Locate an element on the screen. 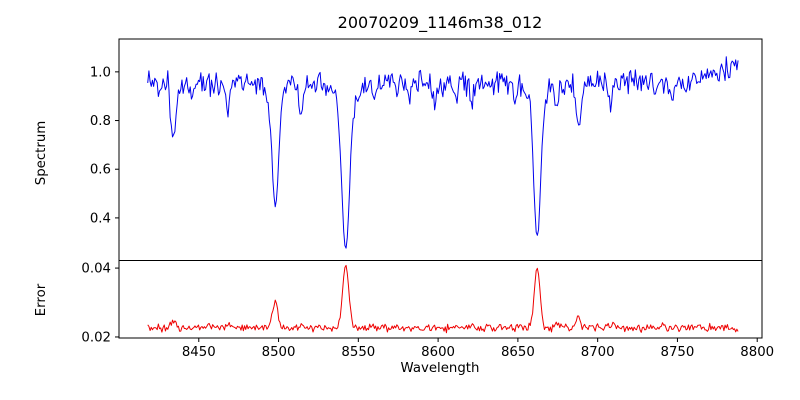 The image size is (800, 400). spectrum-axis-label: Spectrum is located at coordinates (41, 153).